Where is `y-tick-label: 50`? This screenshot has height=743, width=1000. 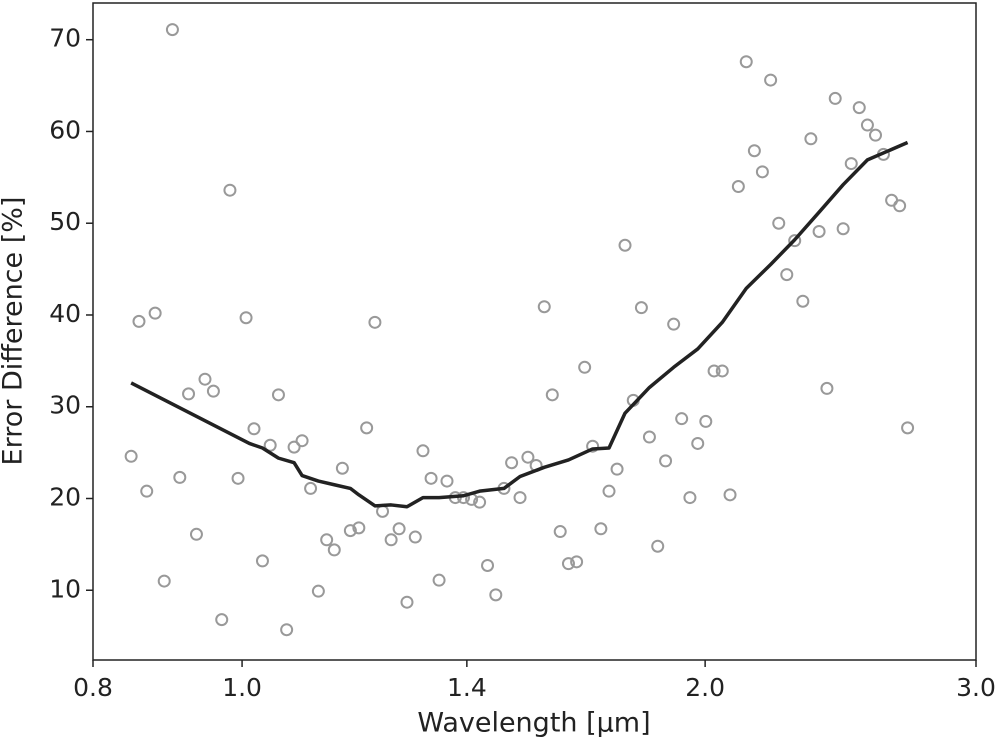
y-tick-label: 50 is located at coordinates (65, 221).